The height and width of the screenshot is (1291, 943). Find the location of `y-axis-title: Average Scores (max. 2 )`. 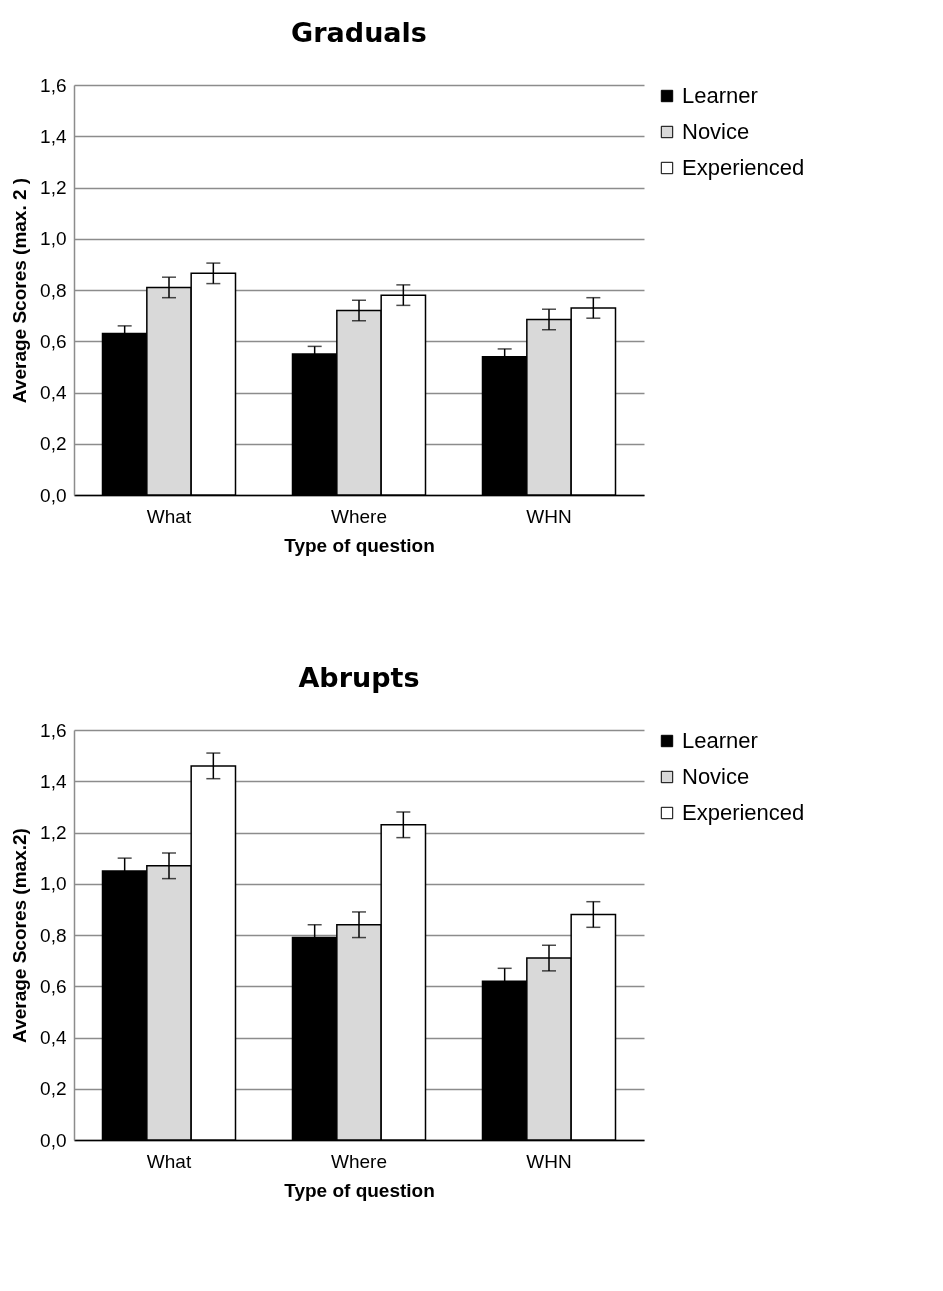

y-axis-title: Average Scores (max. 2 ) is located at coordinates (20, 290).